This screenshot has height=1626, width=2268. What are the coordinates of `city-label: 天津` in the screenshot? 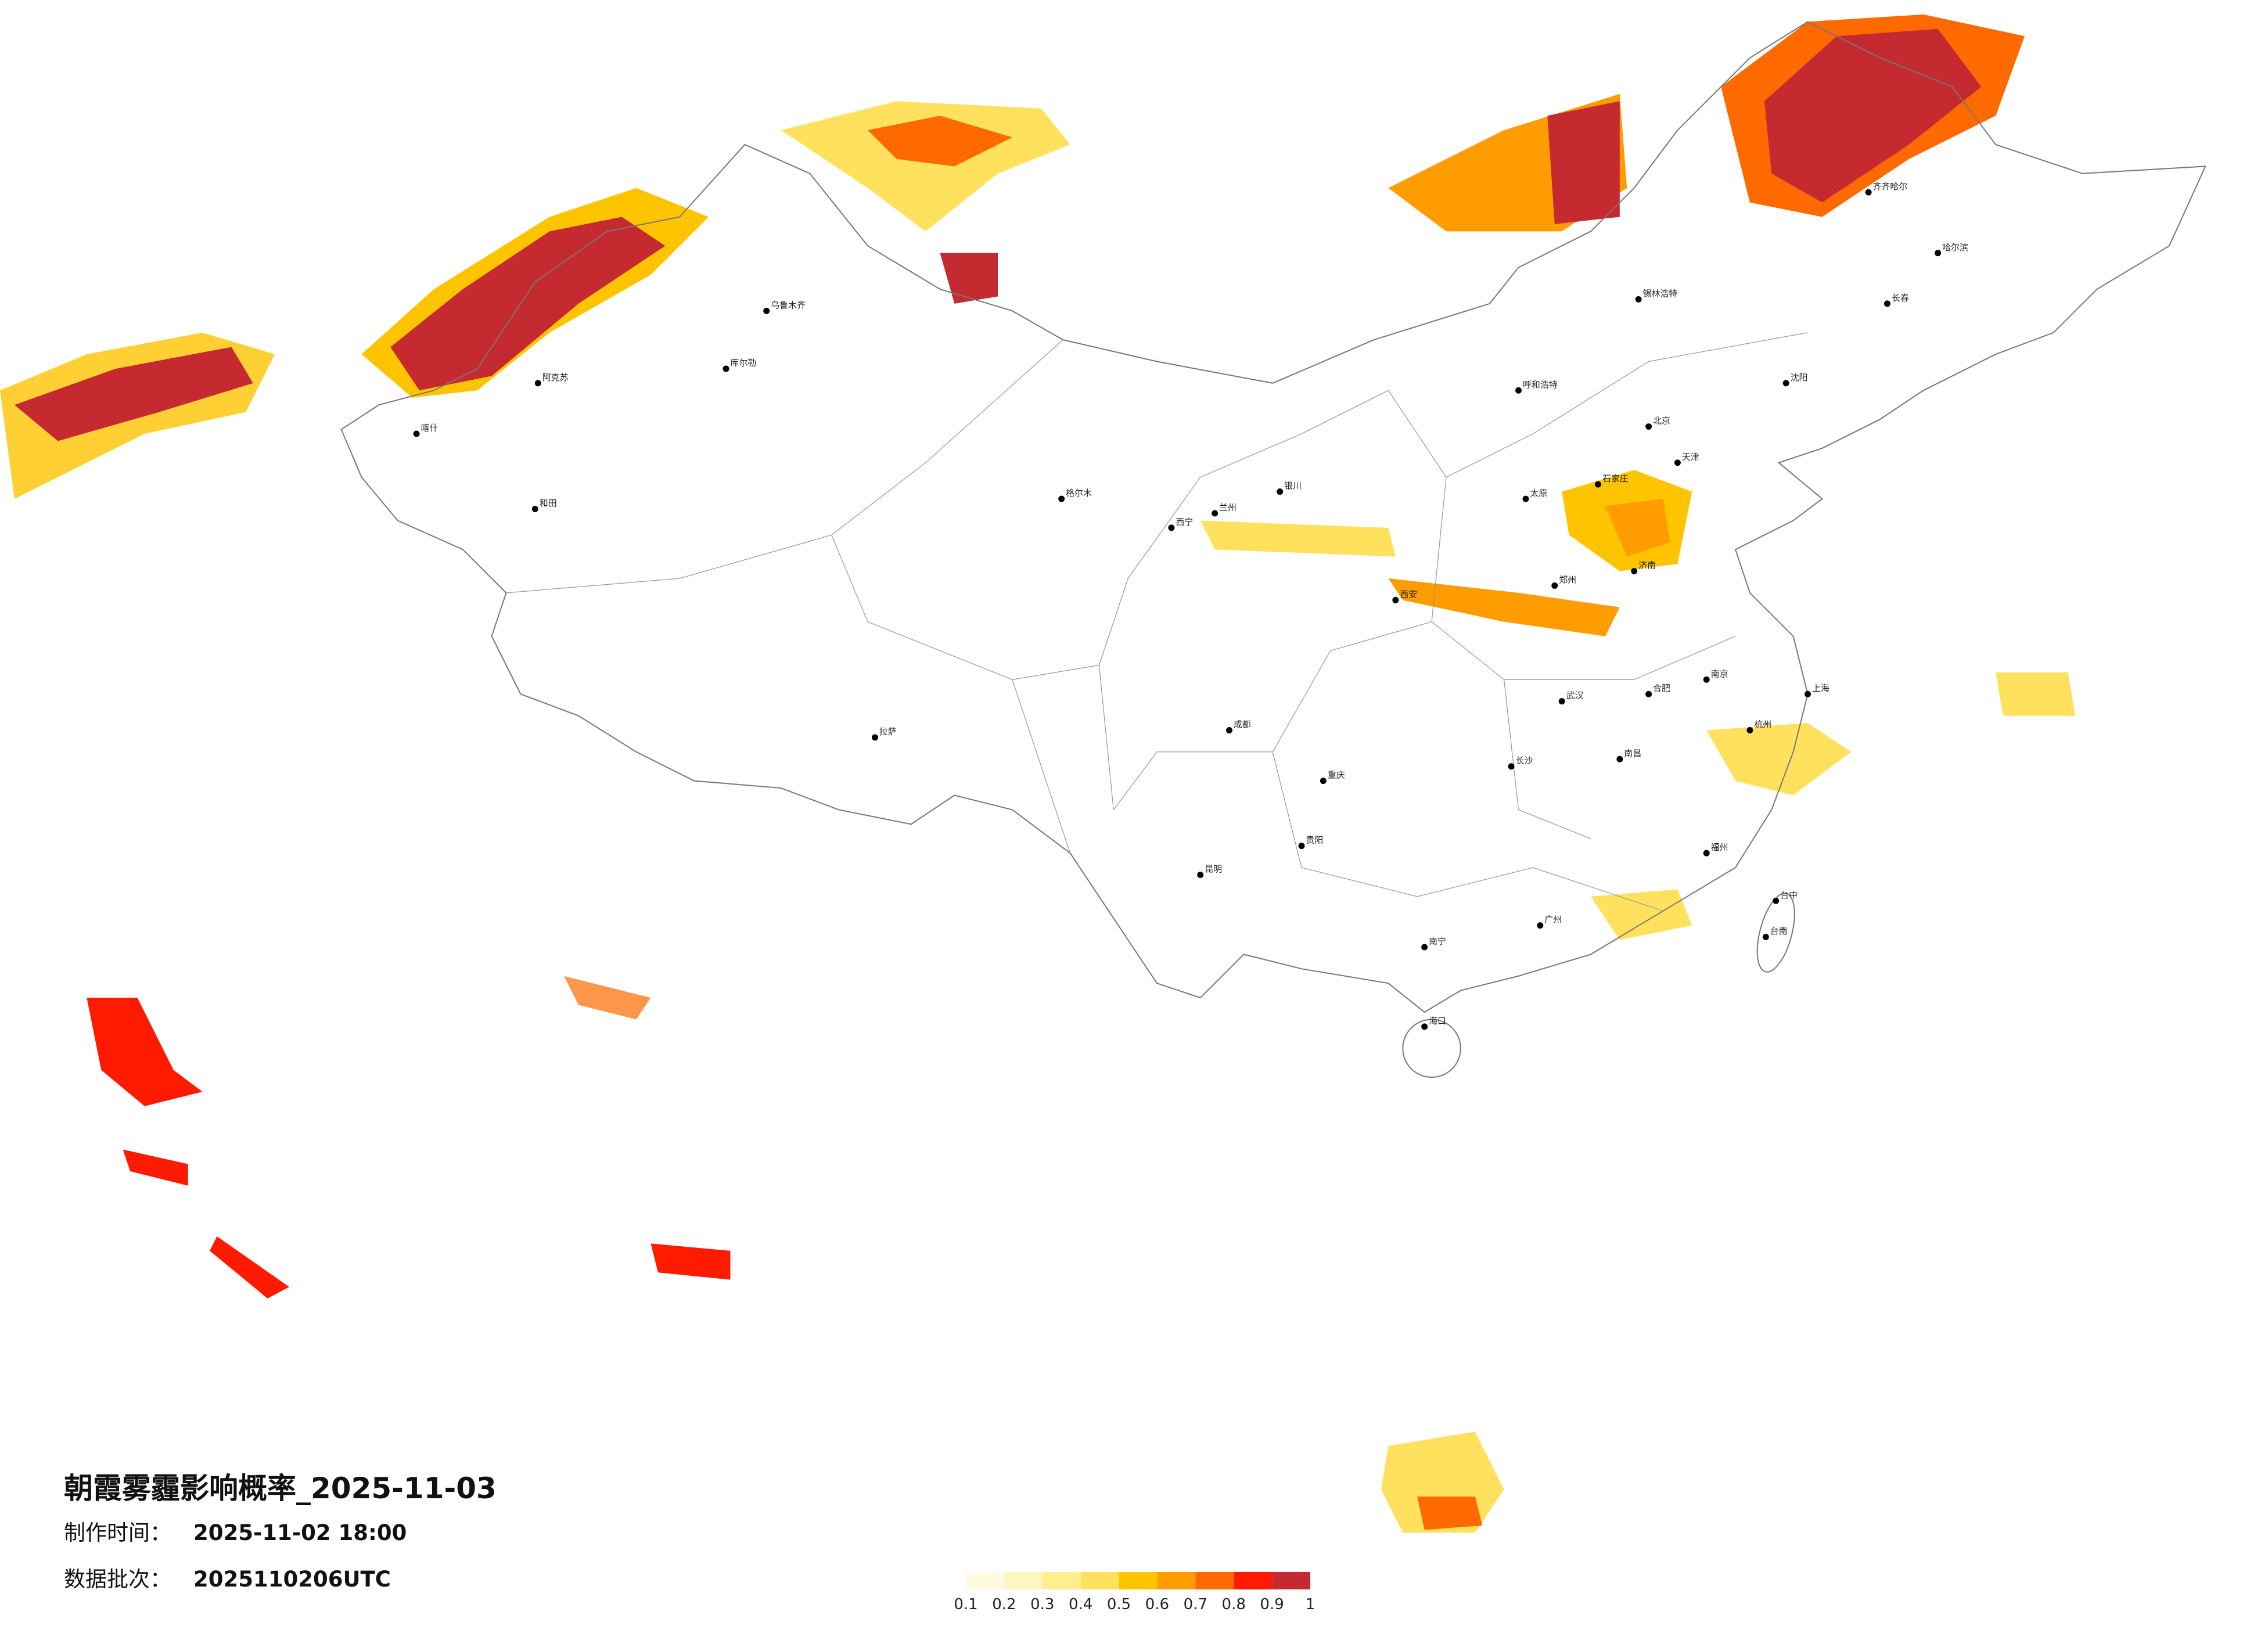 It's located at (1690, 457).